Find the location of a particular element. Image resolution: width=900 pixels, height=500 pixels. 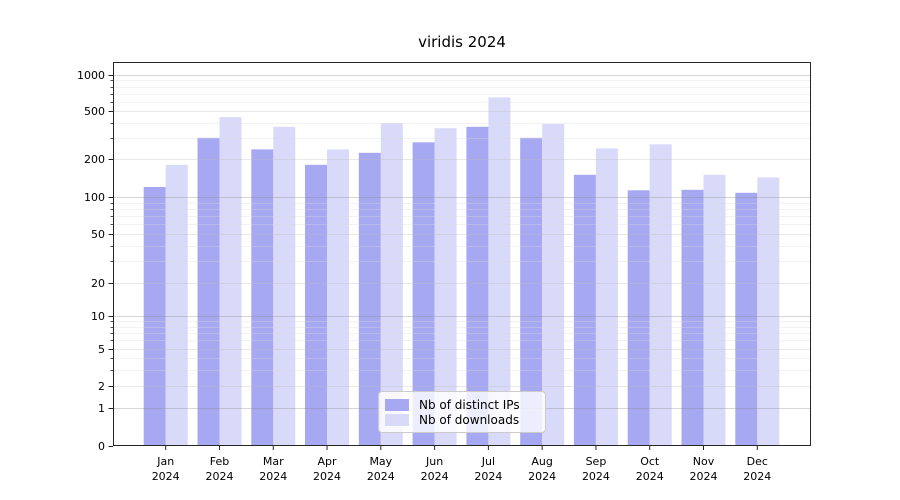

bar-downloads-aug is located at coordinates (553, 285).